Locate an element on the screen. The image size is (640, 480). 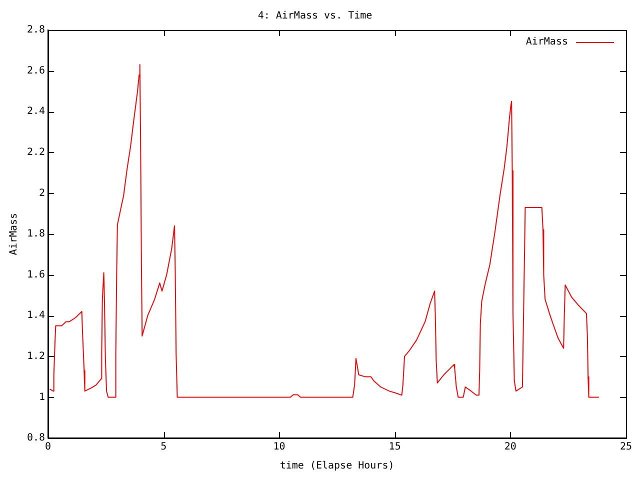
y-tick-label: 1.4 is located at coordinates (36, 316).